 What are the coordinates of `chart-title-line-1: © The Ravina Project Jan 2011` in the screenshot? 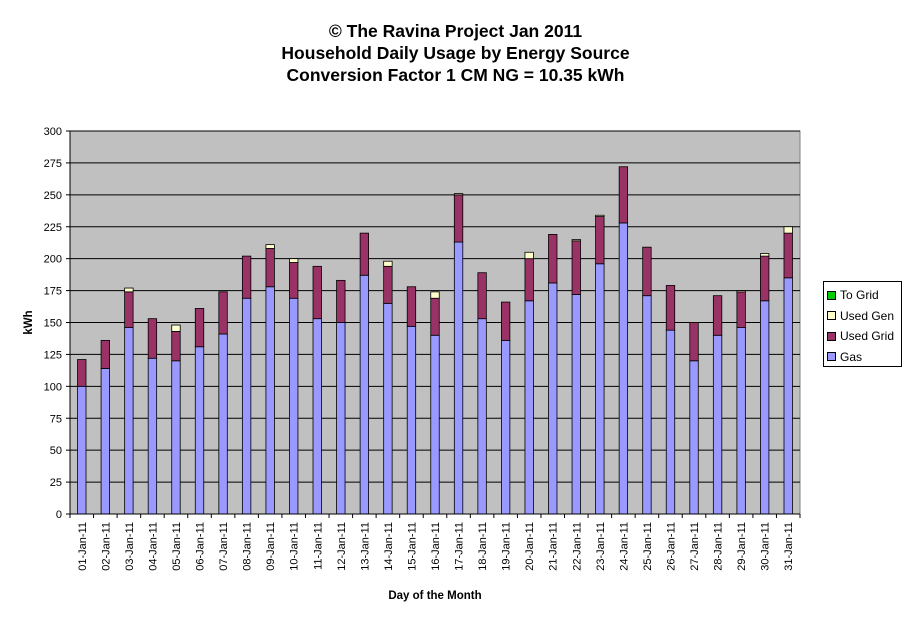 It's located at (455, 31).